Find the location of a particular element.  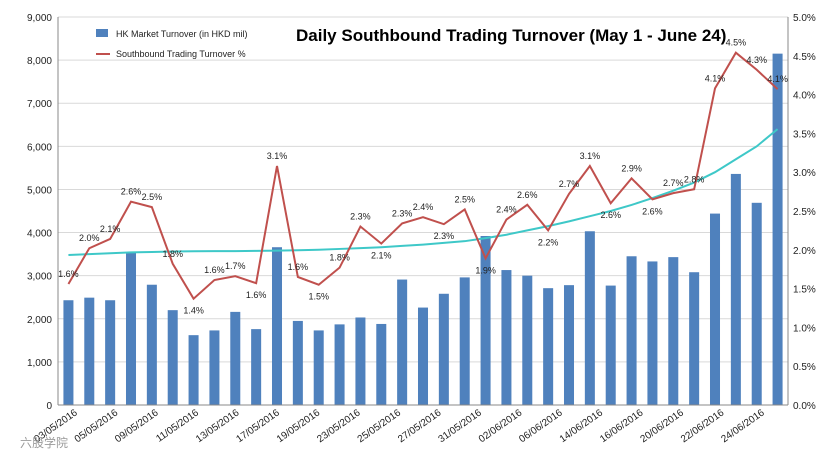

y-right-tick-label: 4.5% is located at coordinates (804, 57).